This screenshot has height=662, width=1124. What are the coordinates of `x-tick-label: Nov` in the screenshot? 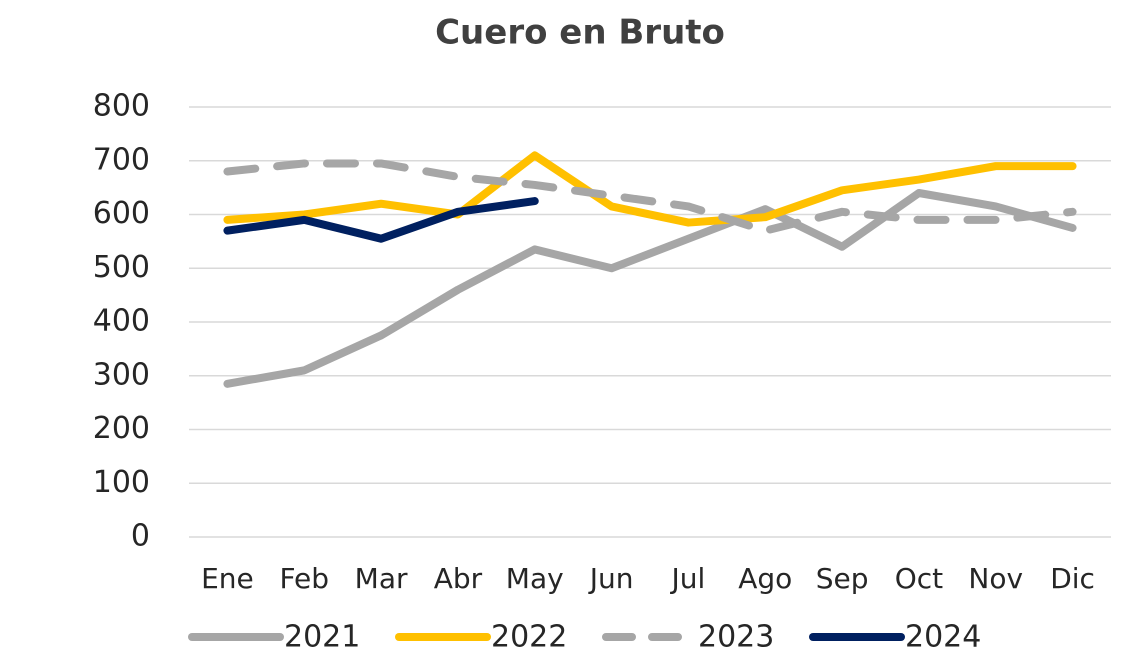 It's located at (995, 578).